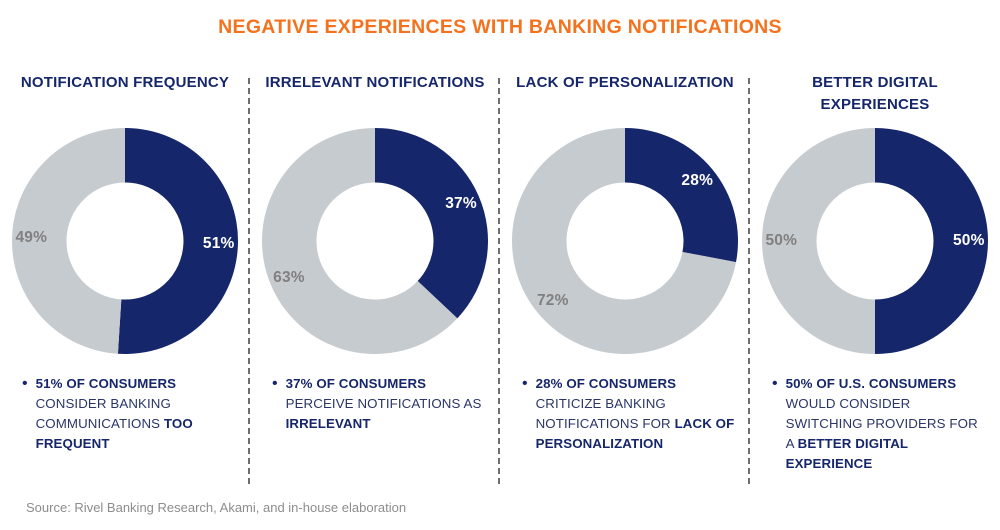  What do you see at coordinates (125, 82) in the screenshot?
I see `column-title: NOTIFICATION FREQUENCY` at bounding box center [125, 82].